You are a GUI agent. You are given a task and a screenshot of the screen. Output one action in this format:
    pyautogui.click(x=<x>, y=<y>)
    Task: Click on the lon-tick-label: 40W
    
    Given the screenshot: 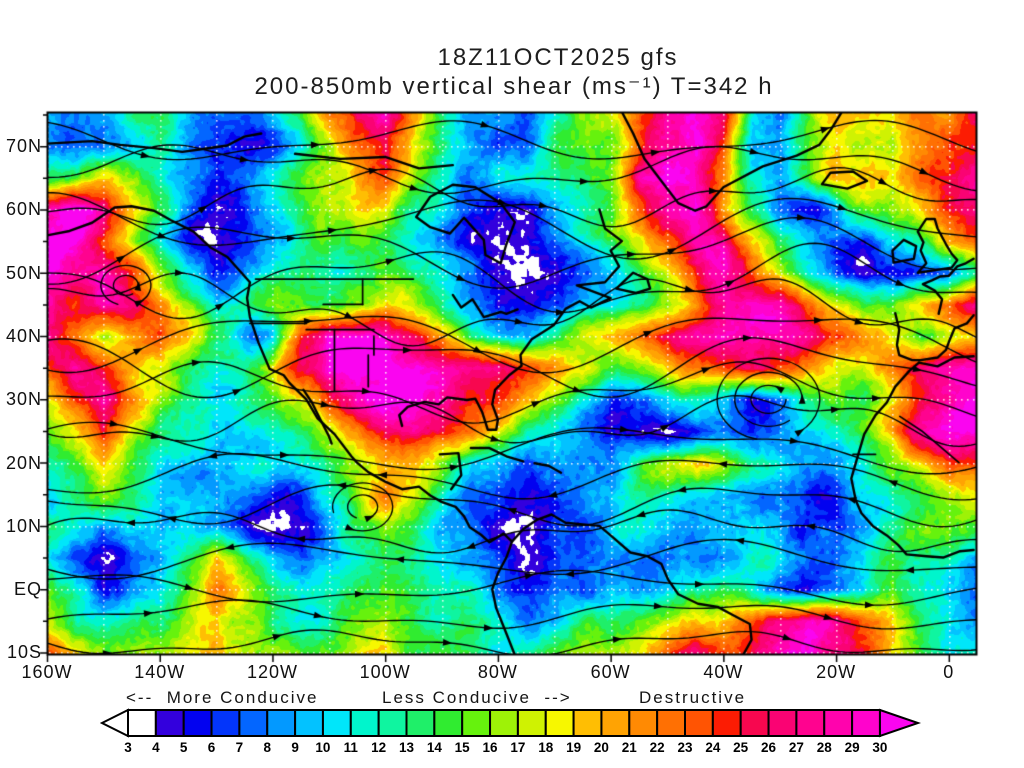 What is the action you would take?
    pyautogui.click(x=723, y=672)
    